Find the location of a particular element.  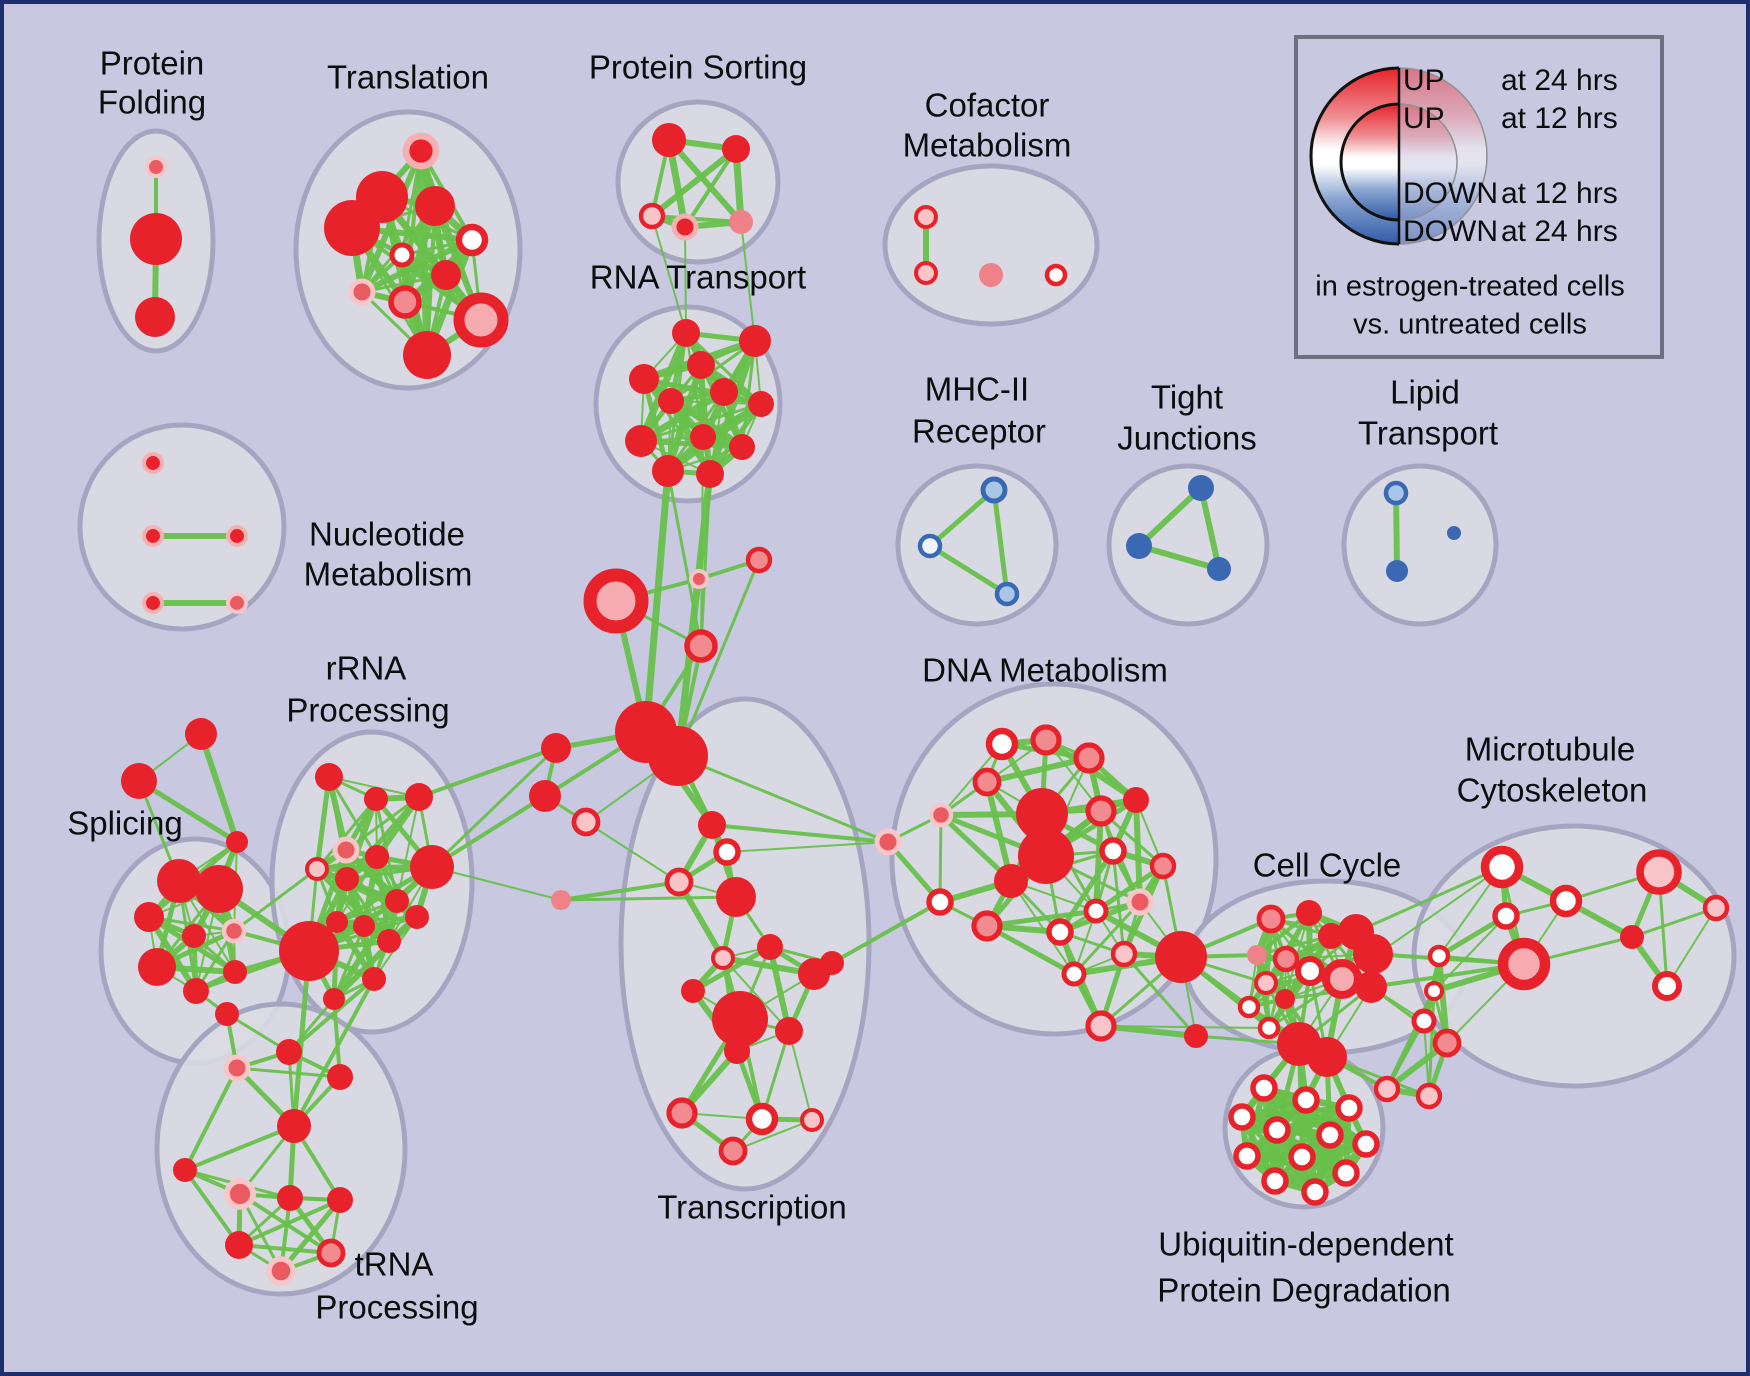

backbone-node is located at coordinates (545, 796).